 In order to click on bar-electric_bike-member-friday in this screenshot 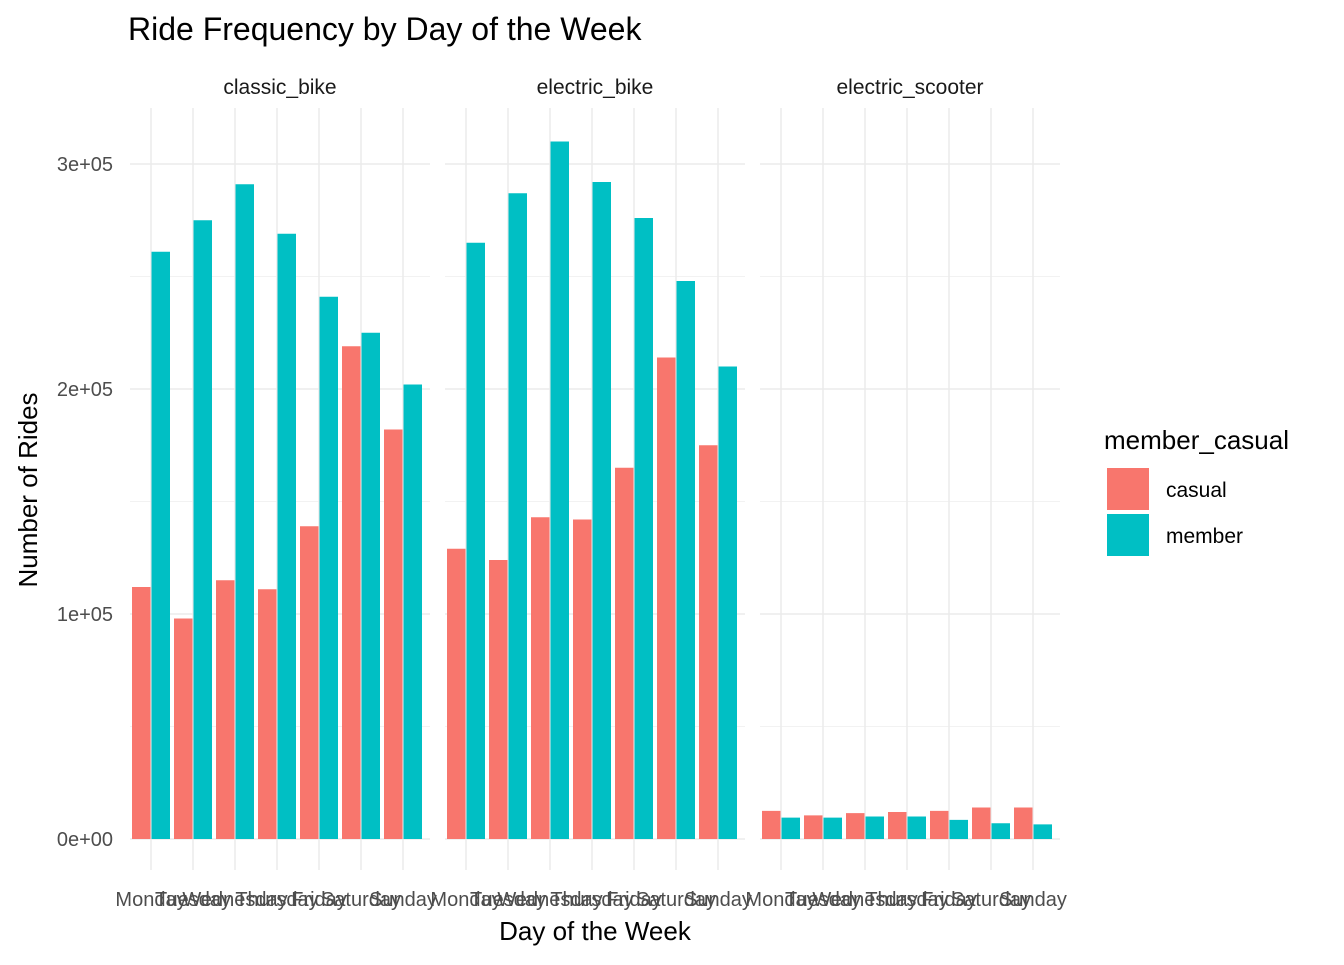, I will do `click(643, 528)`.